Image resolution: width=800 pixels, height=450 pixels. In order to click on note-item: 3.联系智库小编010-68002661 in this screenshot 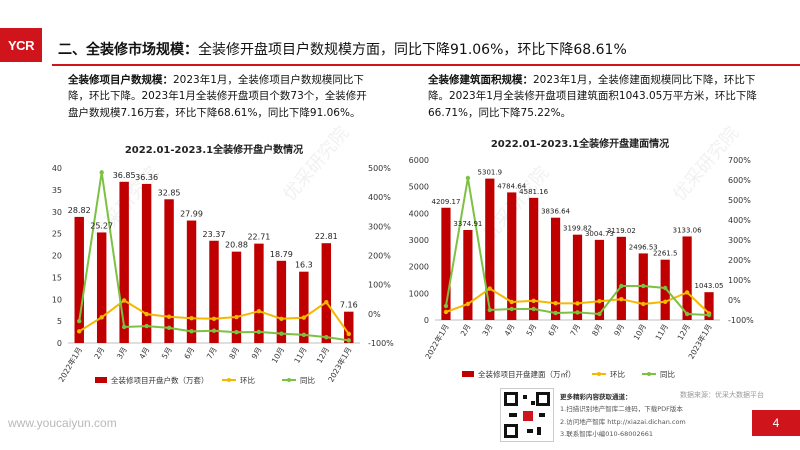, I will do `click(607, 434)`.